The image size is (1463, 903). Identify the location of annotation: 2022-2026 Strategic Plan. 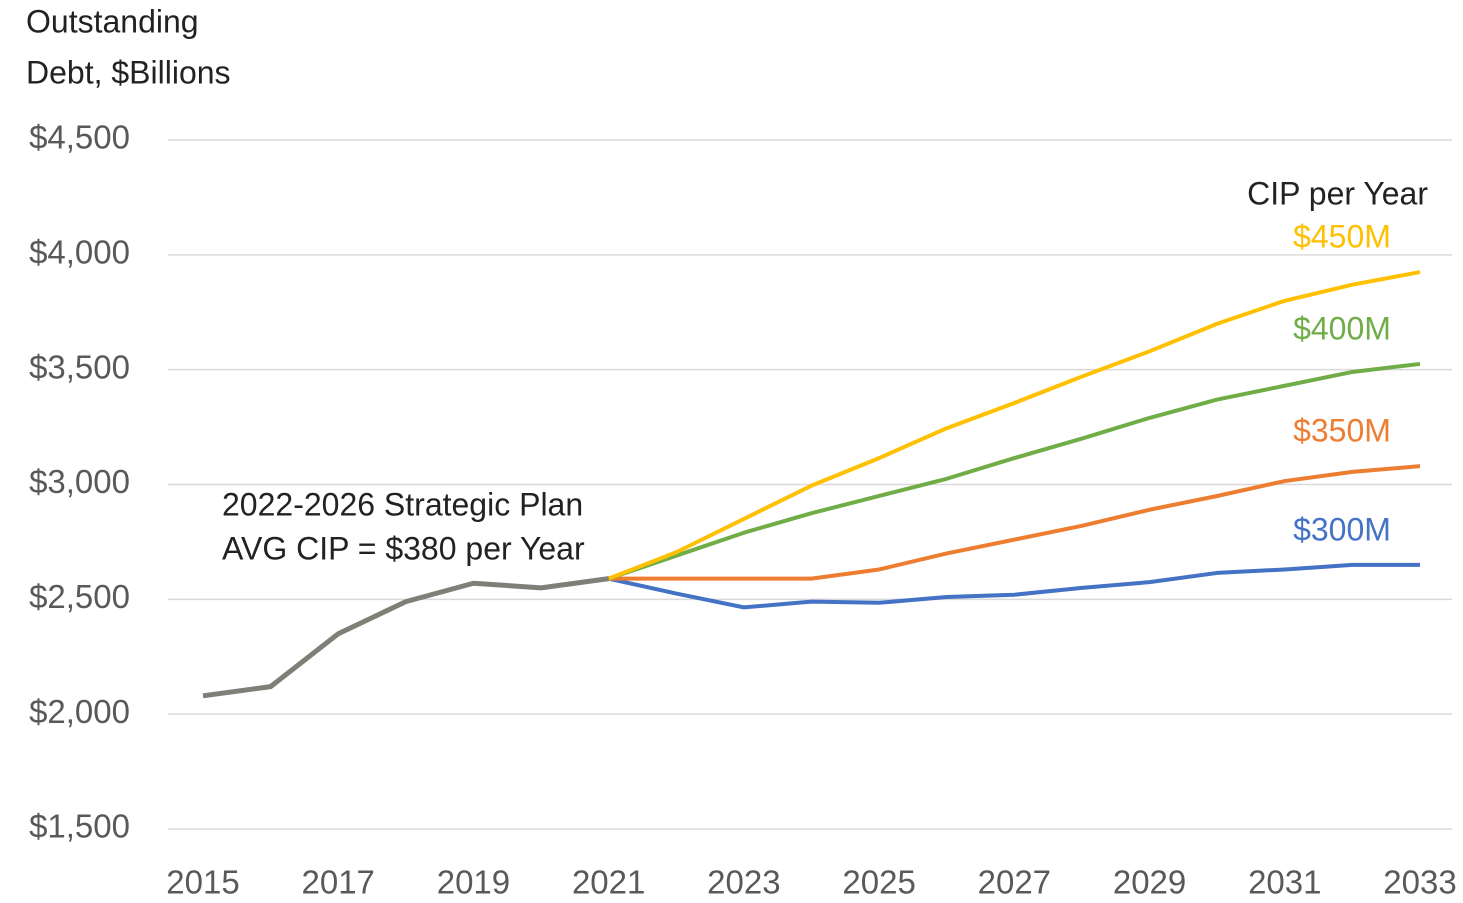
(402, 504).